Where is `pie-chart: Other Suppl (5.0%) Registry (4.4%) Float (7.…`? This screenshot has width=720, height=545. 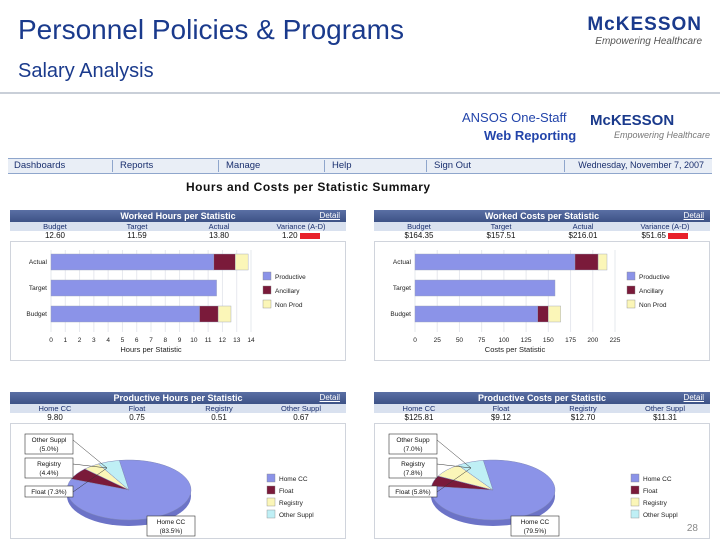 pie-chart: Other Suppl (5.0%) Registry (4.4%) Float (7.… is located at coordinates (178, 481).